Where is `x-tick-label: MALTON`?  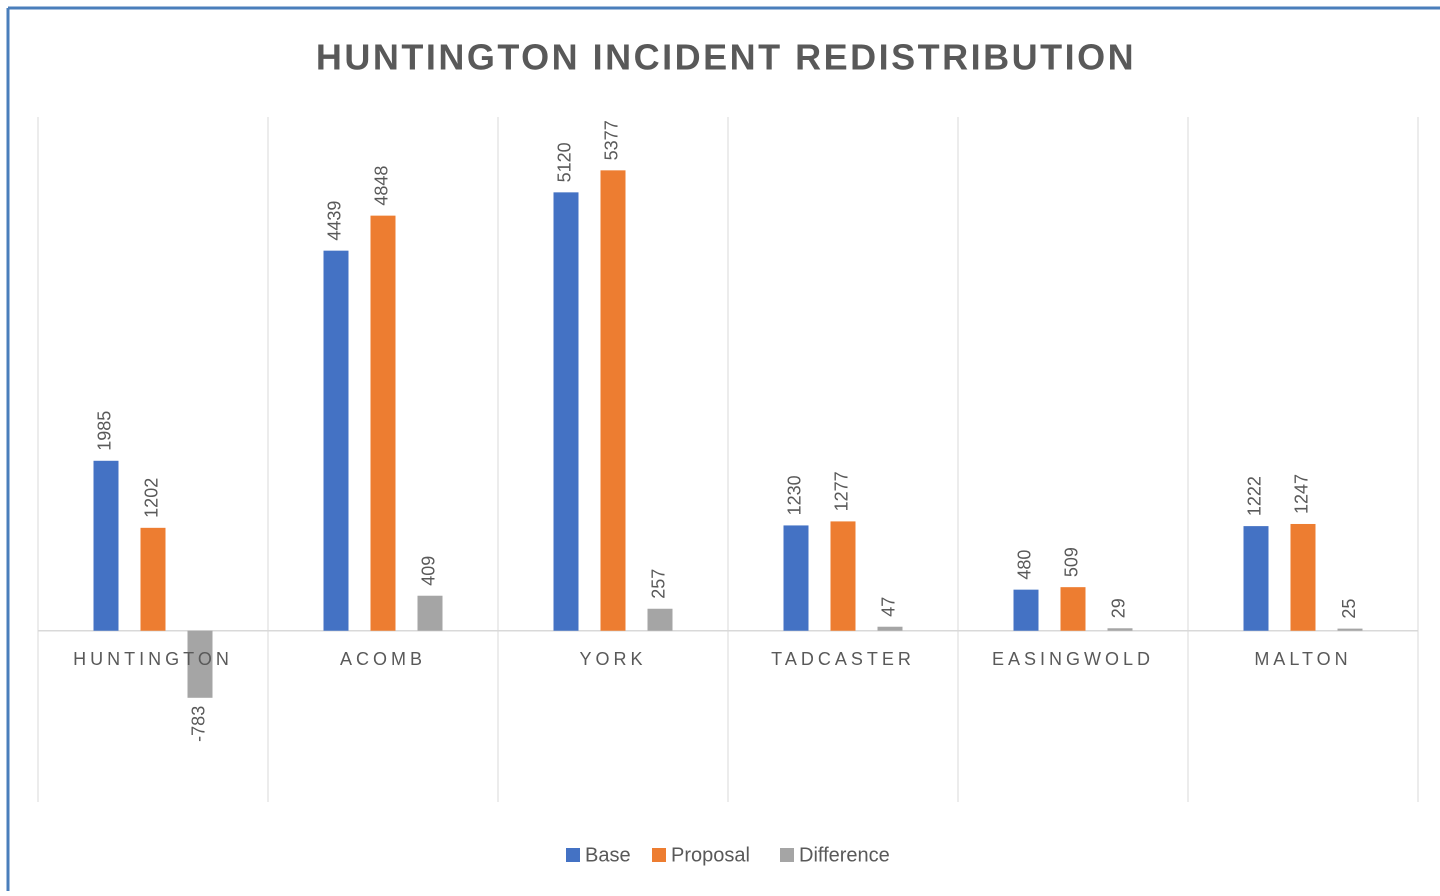
x-tick-label: MALTON is located at coordinates (1302, 659).